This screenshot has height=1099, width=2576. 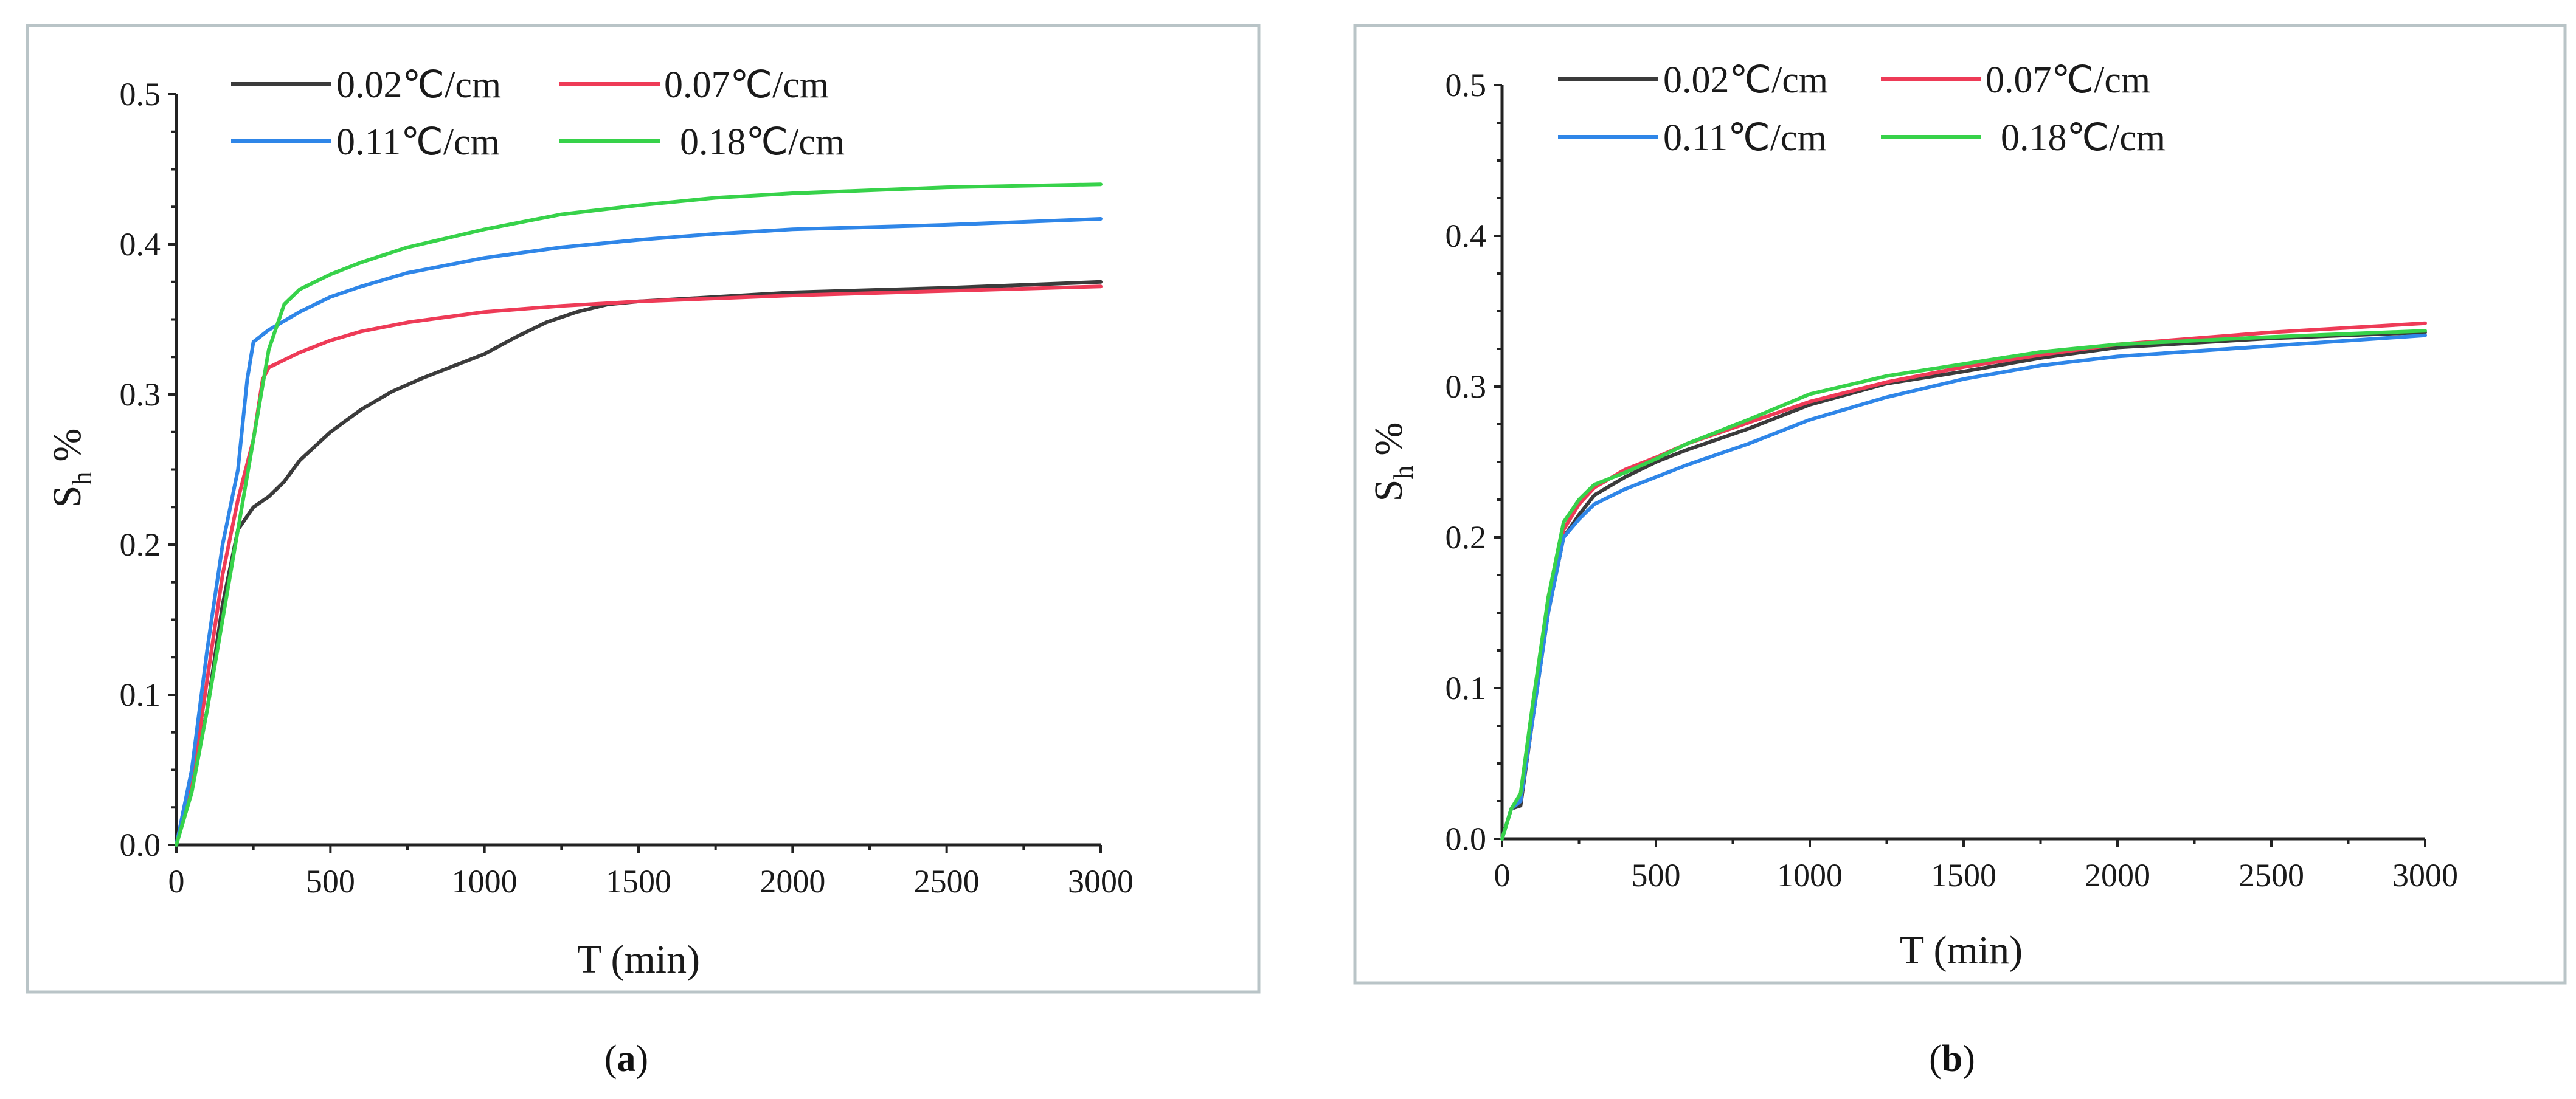 What do you see at coordinates (2425, 875) in the screenshot?
I see `panel-b-x-tick-label: 3000` at bounding box center [2425, 875].